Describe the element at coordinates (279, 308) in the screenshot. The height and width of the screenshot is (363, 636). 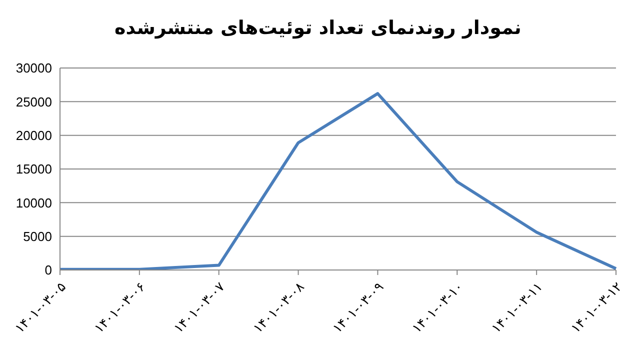
I see `x-tick-label: ۱۴۰۱-۰۳-۰۸` at that location.